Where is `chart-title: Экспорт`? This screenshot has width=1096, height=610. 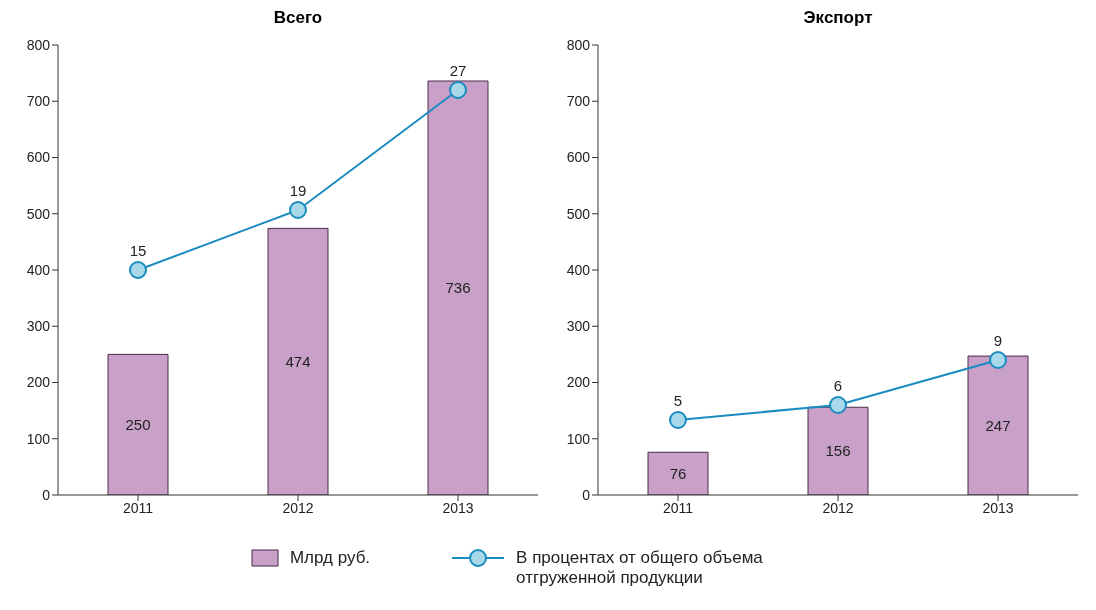 chart-title: Экспорт is located at coordinates (838, 18).